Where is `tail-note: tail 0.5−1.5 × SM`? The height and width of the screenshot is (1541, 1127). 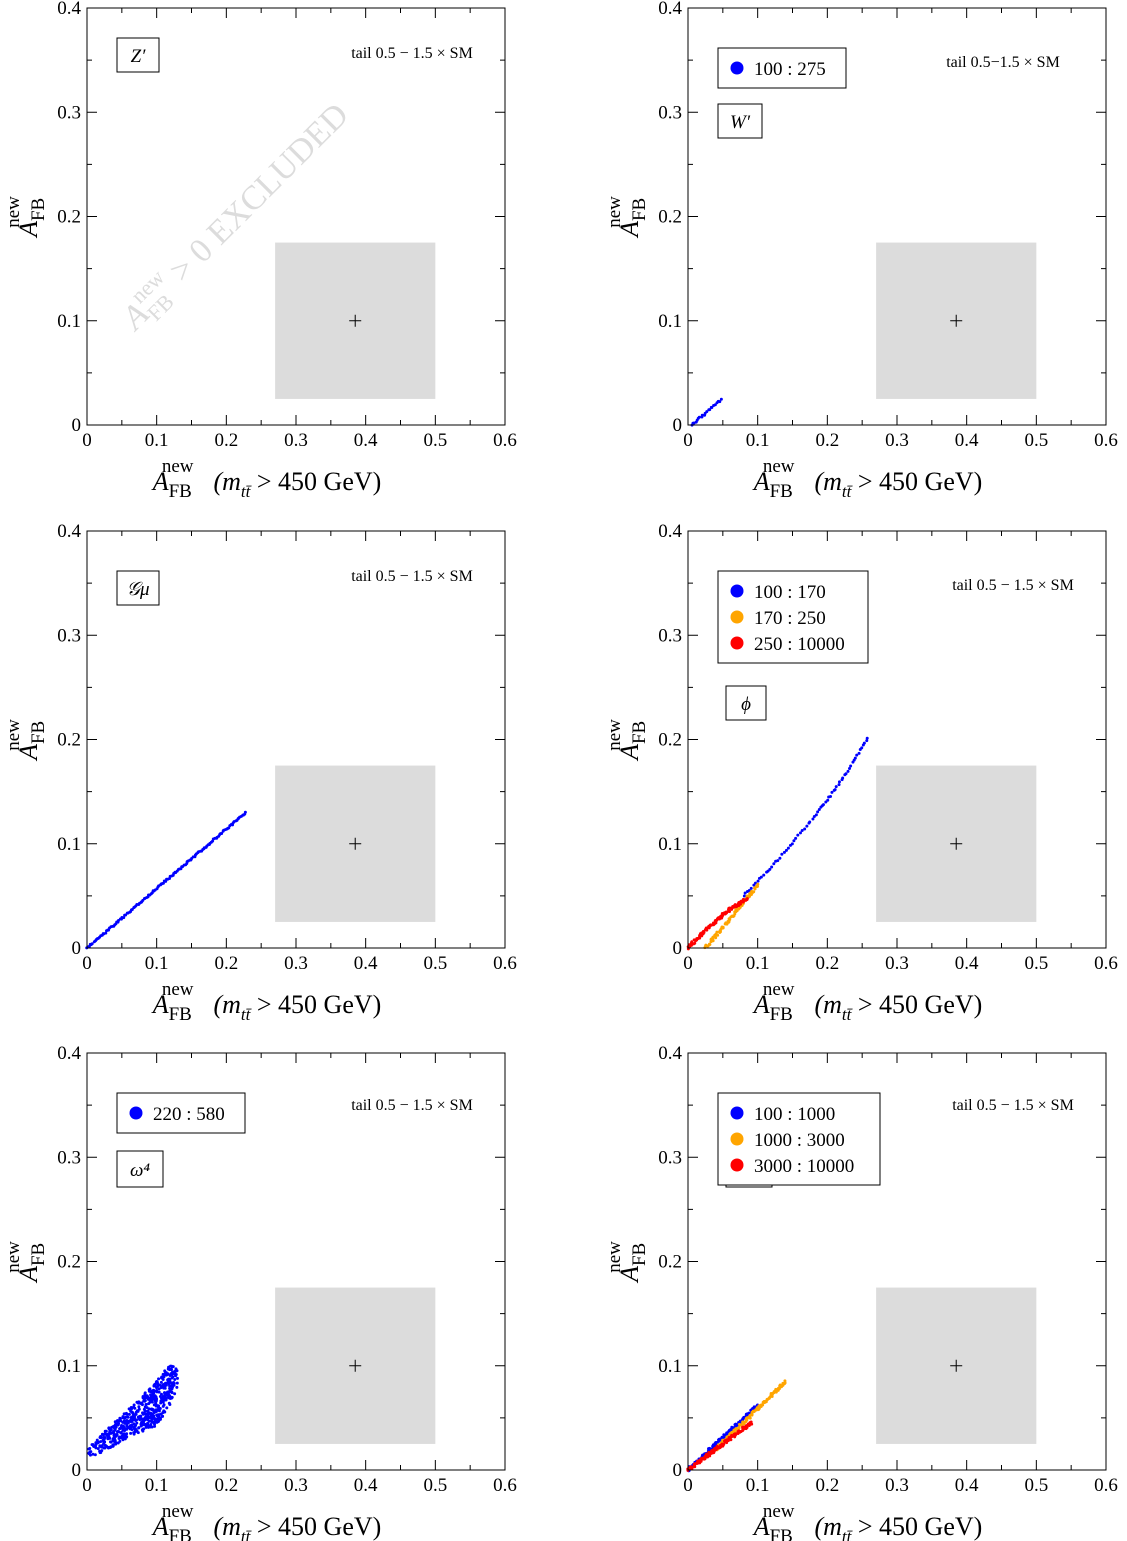 tail-note: tail 0.5−1.5 × SM is located at coordinates (1003, 62).